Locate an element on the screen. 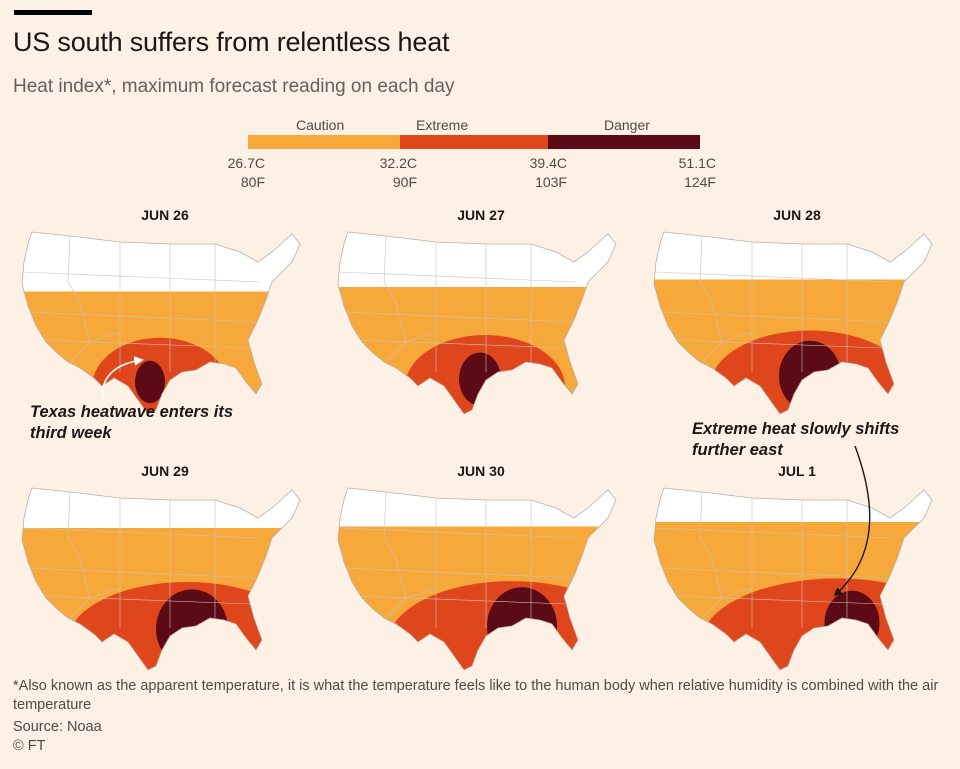 This screenshot has height=769, width=960. source-note: Source: Noaa is located at coordinates (57, 727).